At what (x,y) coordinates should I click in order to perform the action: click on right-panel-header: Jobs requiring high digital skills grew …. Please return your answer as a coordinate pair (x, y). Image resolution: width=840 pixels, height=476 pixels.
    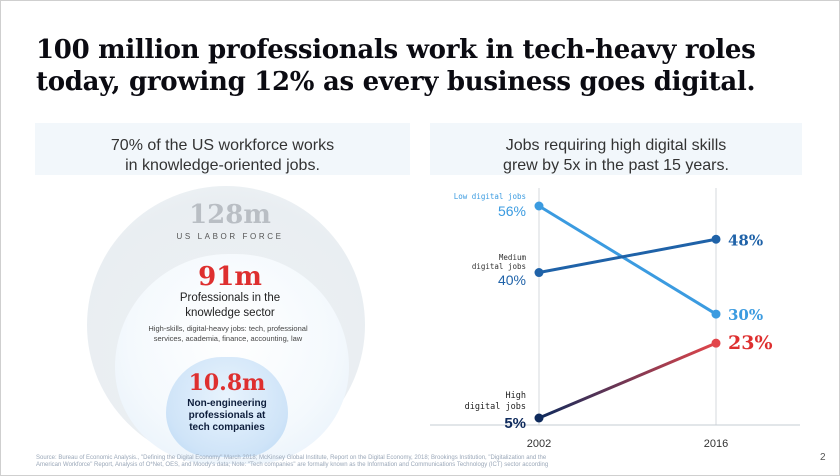
    Looking at the image, I should click on (616, 149).